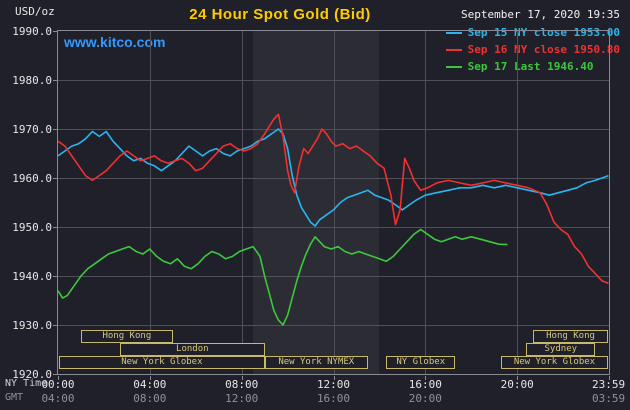 The height and width of the screenshot is (410, 630). I want to click on y-axis-label: 1960.0, so click(32, 178).